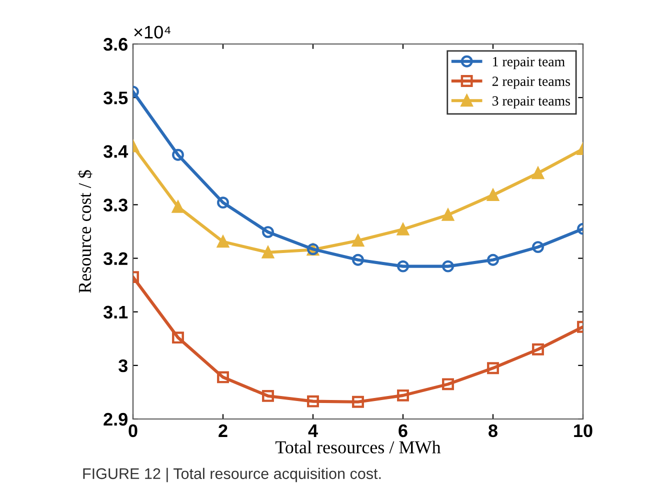  What do you see at coordinates (115, 312) in the screenshot?
I see `y-tick-label: 3.1` at bounding box center [115, 312].